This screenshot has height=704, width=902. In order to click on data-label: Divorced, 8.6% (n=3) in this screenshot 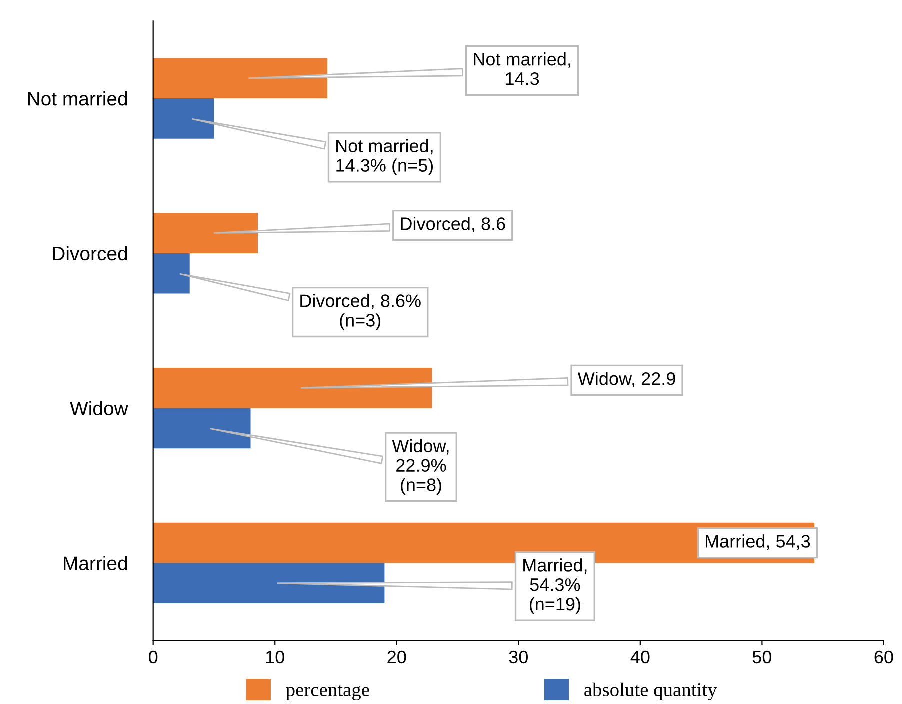, I will do `click(360, 312)`.